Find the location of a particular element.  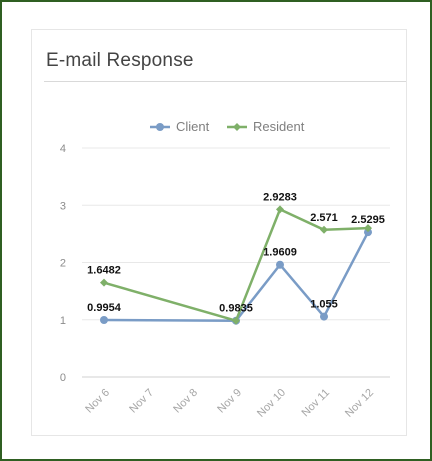

data-label: 2.9283 is located at coordinates (280, 197).